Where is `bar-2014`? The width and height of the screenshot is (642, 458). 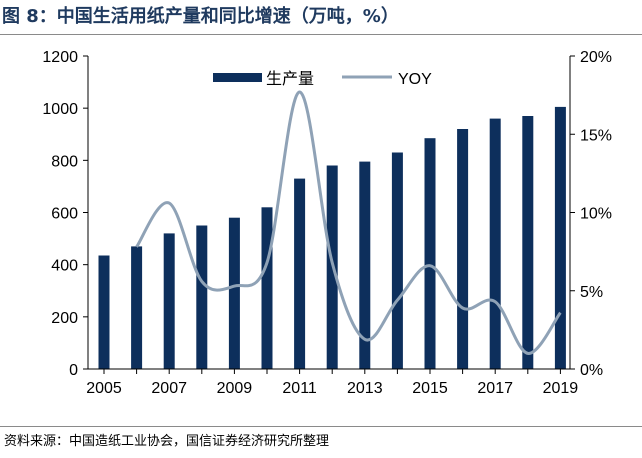 bar-2014 is located at coordinates (397, 260).